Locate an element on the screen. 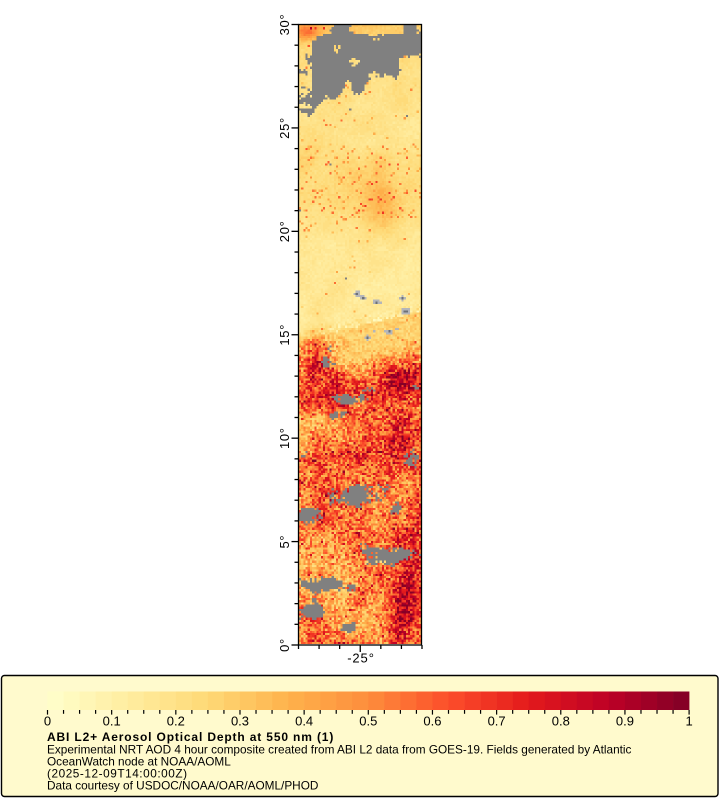 Image resolution: width=720 pixels, height=800 pixels. svg-text: 10° is located at coordinates (284, 438).